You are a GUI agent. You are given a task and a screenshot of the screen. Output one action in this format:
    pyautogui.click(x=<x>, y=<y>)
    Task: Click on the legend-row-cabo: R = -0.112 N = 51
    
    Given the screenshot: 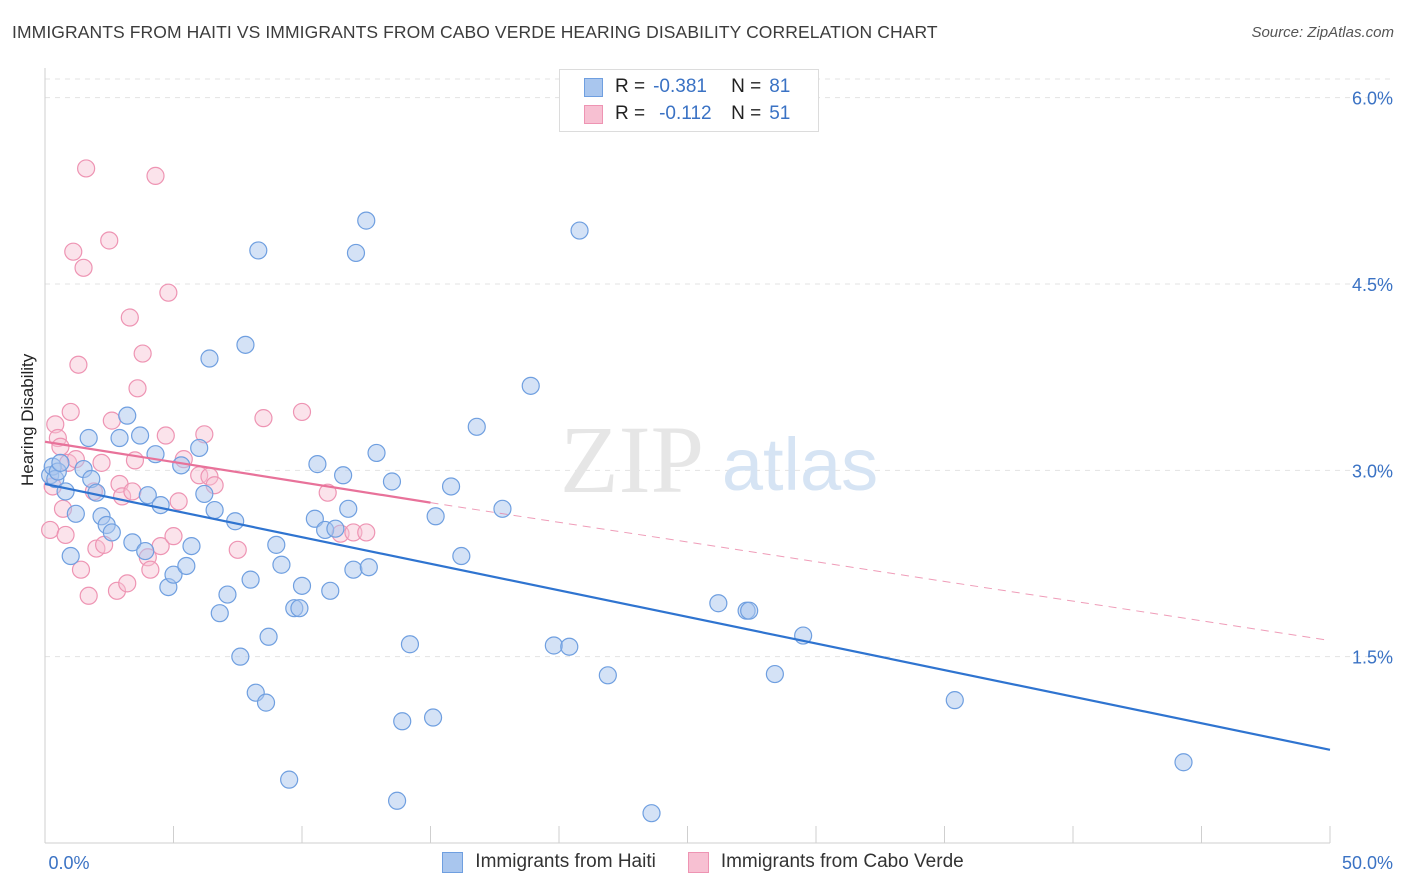 What is the action you would take?
    pyautogui.click(x=687, y=114)
    